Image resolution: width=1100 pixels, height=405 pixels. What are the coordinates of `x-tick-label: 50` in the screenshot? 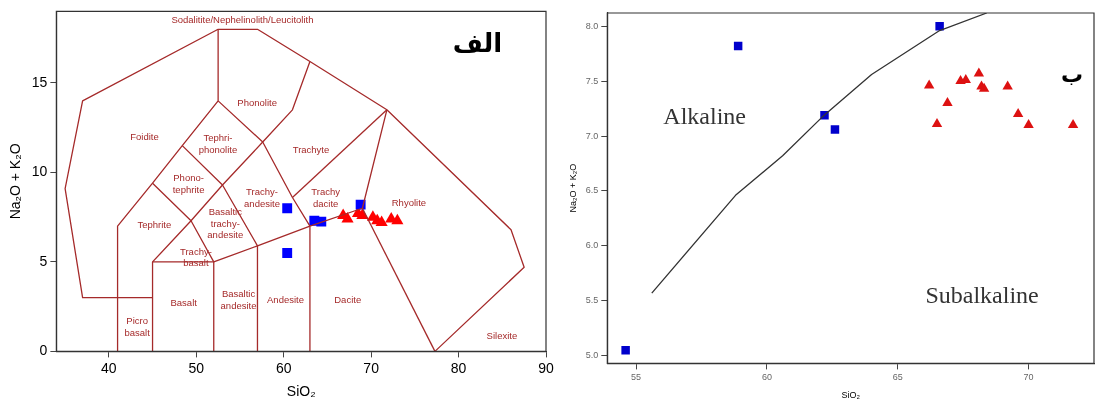 It's located at (196, 367).